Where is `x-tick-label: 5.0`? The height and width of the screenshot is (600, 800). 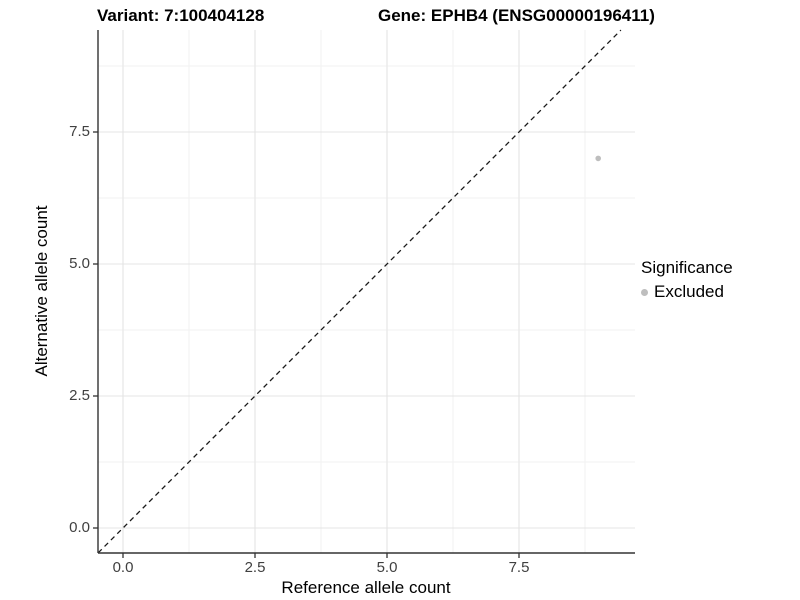
x-tick-label: 5.0 is located at coordinates (387, 567).